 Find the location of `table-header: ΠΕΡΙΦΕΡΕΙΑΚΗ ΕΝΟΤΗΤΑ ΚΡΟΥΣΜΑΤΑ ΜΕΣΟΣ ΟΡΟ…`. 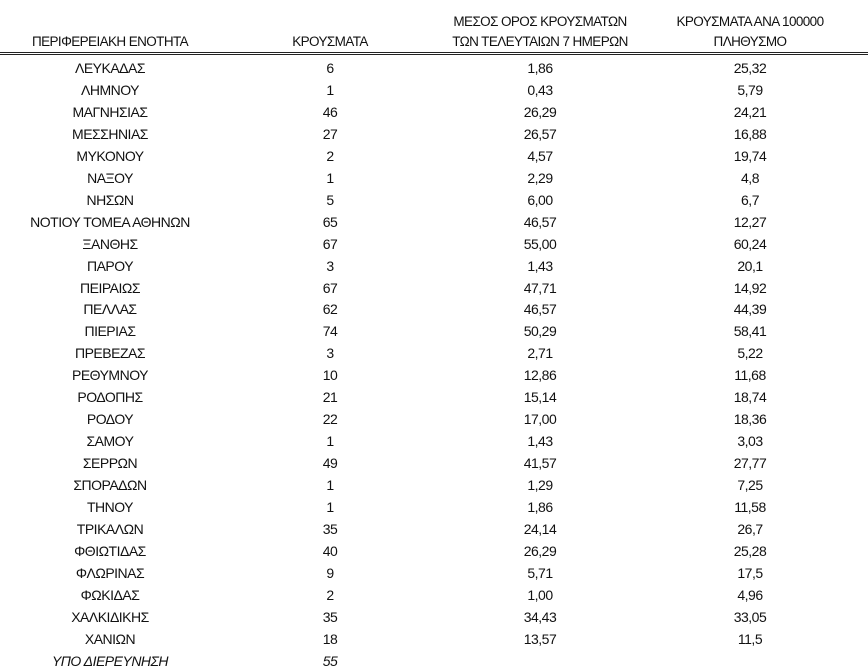

table-header: ΠΕΡΙΦΕΡΕΙΑΚΗ ΕΝΟΤΗΤΑ ΚΡΟΥΣΜΑΤΑ ΜΕΣΟΣ ΟΡΟ… is located at coordinates (434, 32).